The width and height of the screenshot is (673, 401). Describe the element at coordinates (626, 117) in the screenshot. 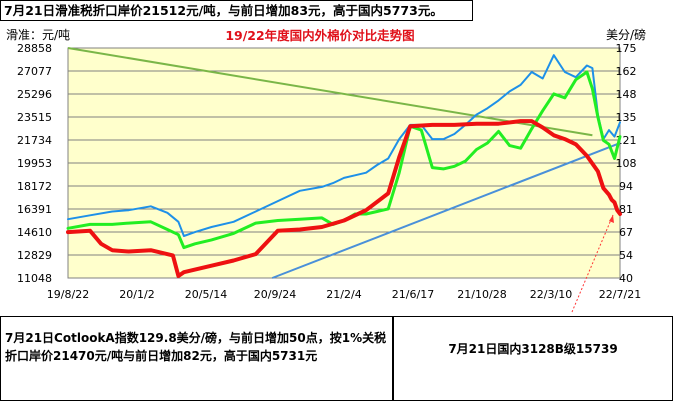

I see `right-tick-label: 135` at that location.